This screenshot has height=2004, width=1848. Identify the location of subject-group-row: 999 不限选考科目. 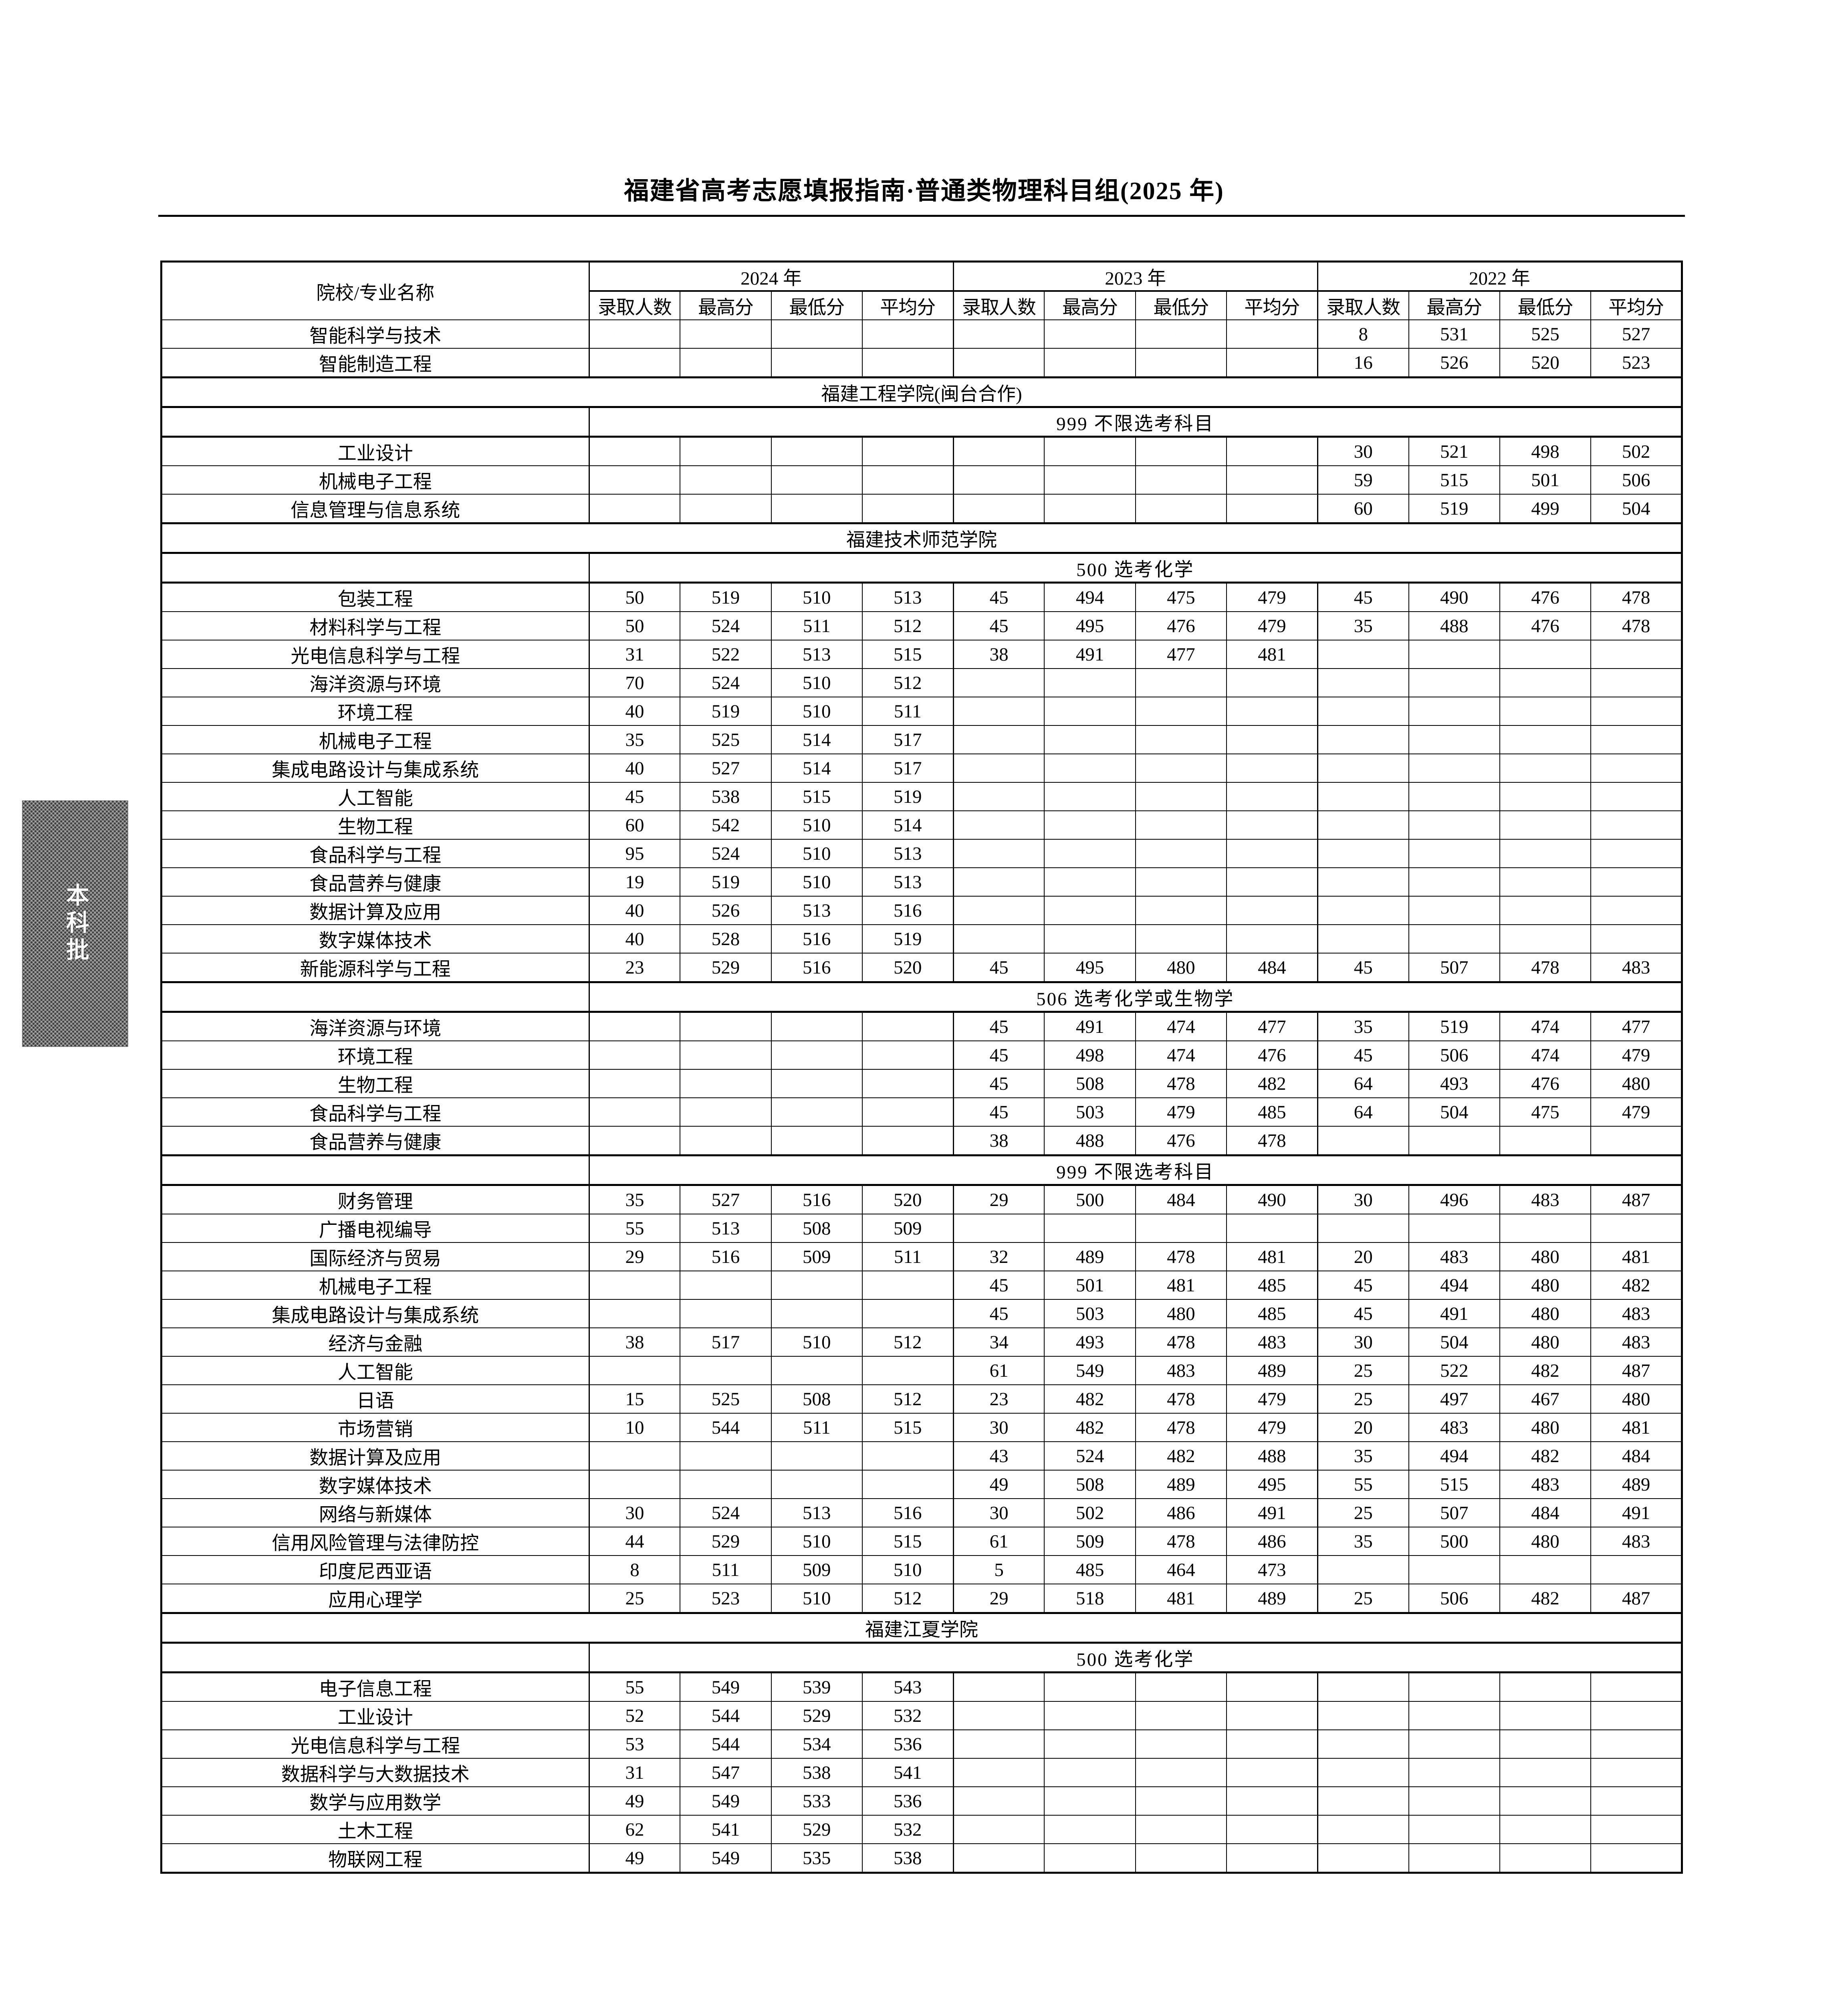
(922, 1170).